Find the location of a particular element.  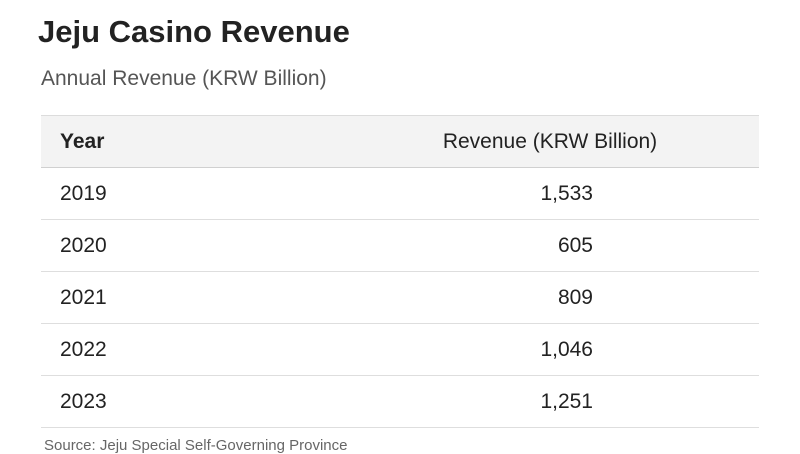

year-cell: 2020 is located at coordinates (83, 245).